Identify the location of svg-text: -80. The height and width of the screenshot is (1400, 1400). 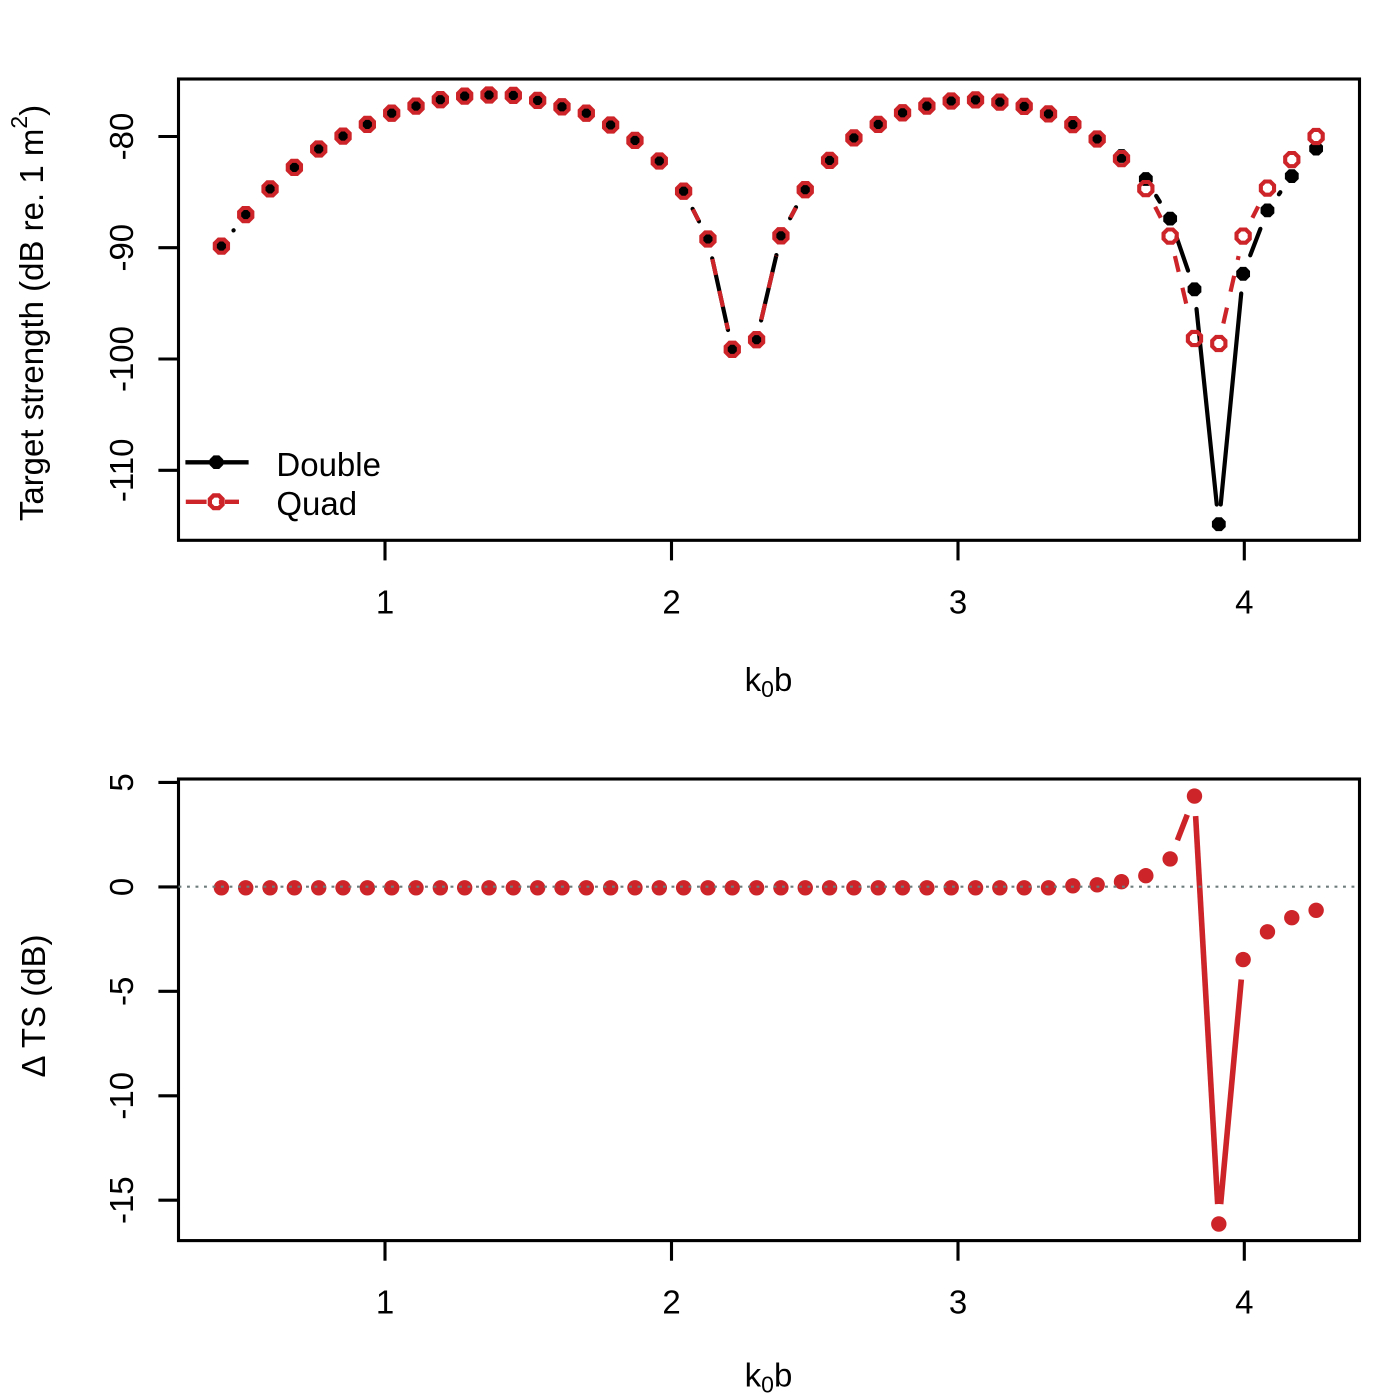
(121, 137).